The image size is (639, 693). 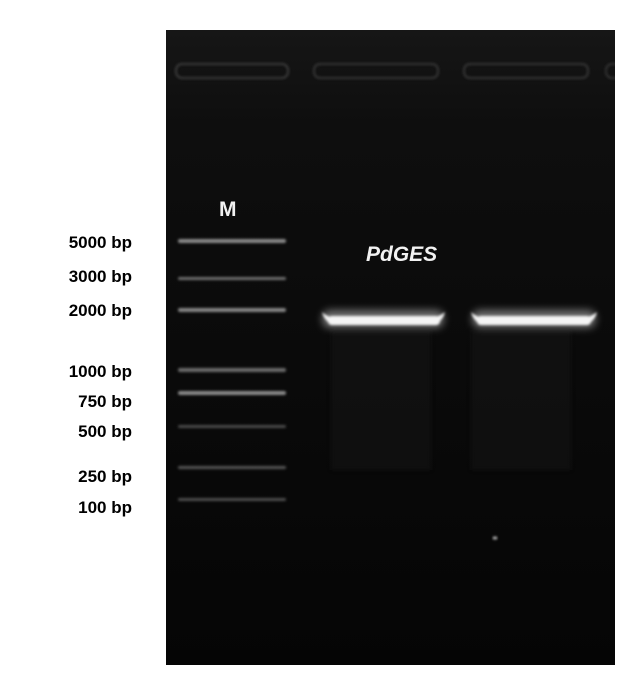 What do you see at coordinates (402, 254) in the screenshot?
I see `gene-label: PdGES` at bounding box center [402, 254].